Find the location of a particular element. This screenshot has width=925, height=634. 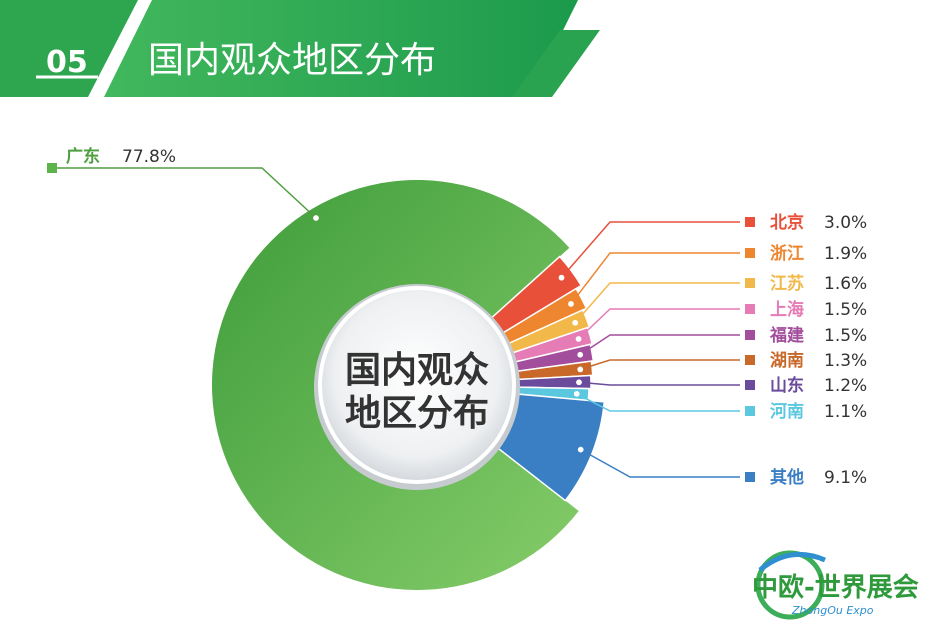

legend-marker-其他 is located at coordinates (750, 477).